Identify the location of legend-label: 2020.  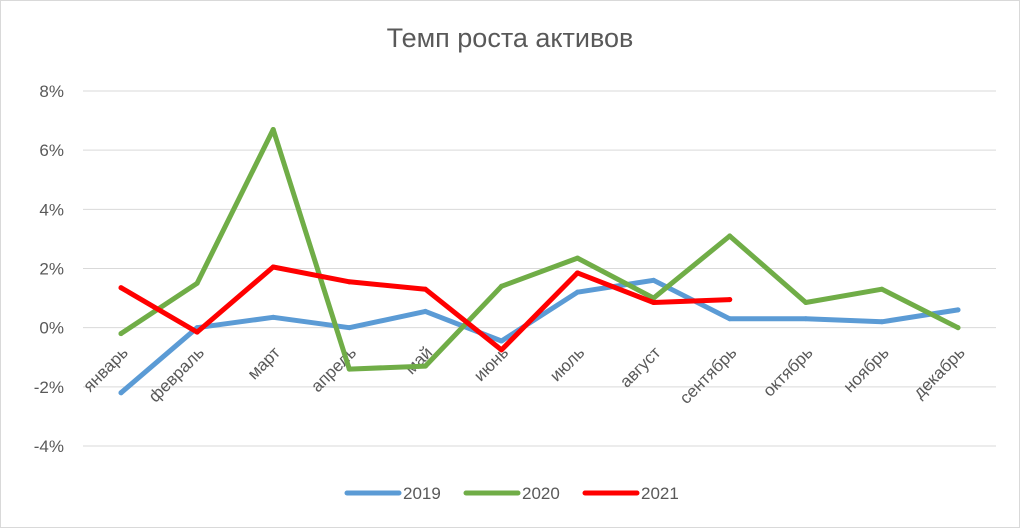
(541, 493).